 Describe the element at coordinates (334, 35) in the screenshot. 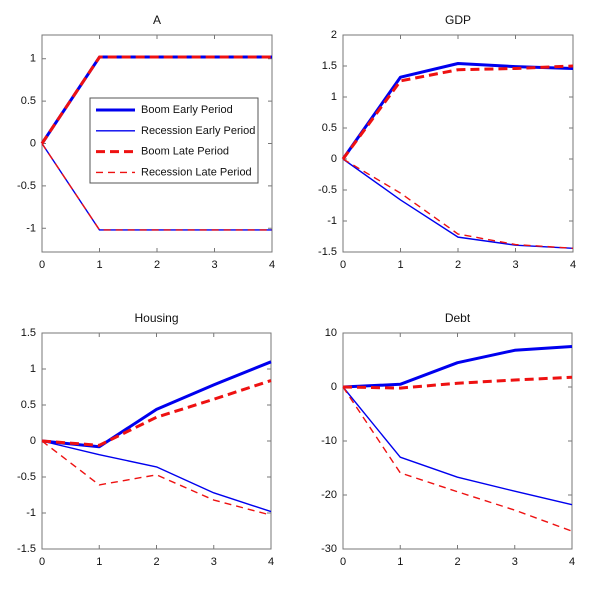

I see `y-tick-label: 2` at that location.